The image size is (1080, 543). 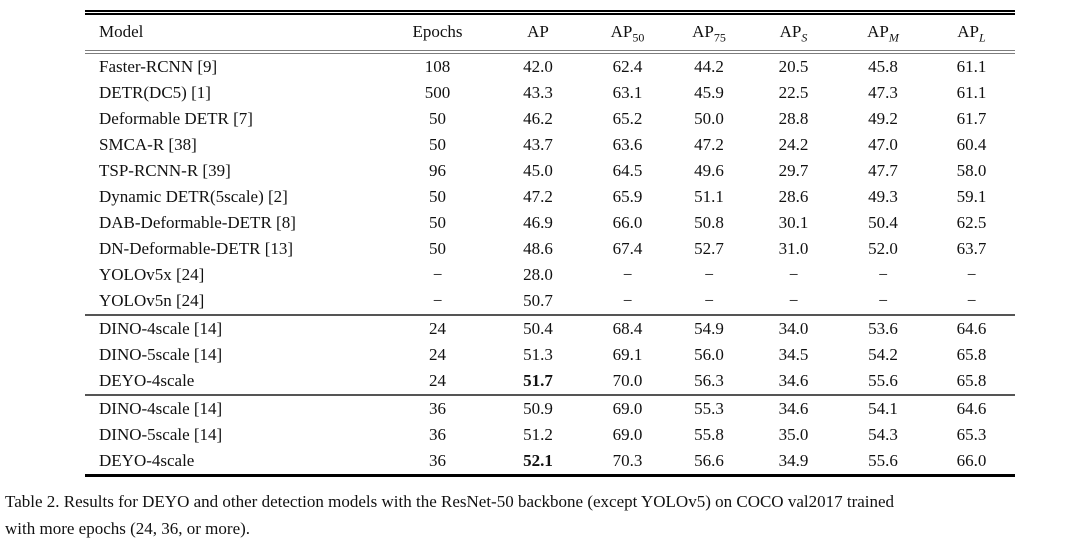 I want to click on column-header-subscript: 50, so click(x=638, y=36).